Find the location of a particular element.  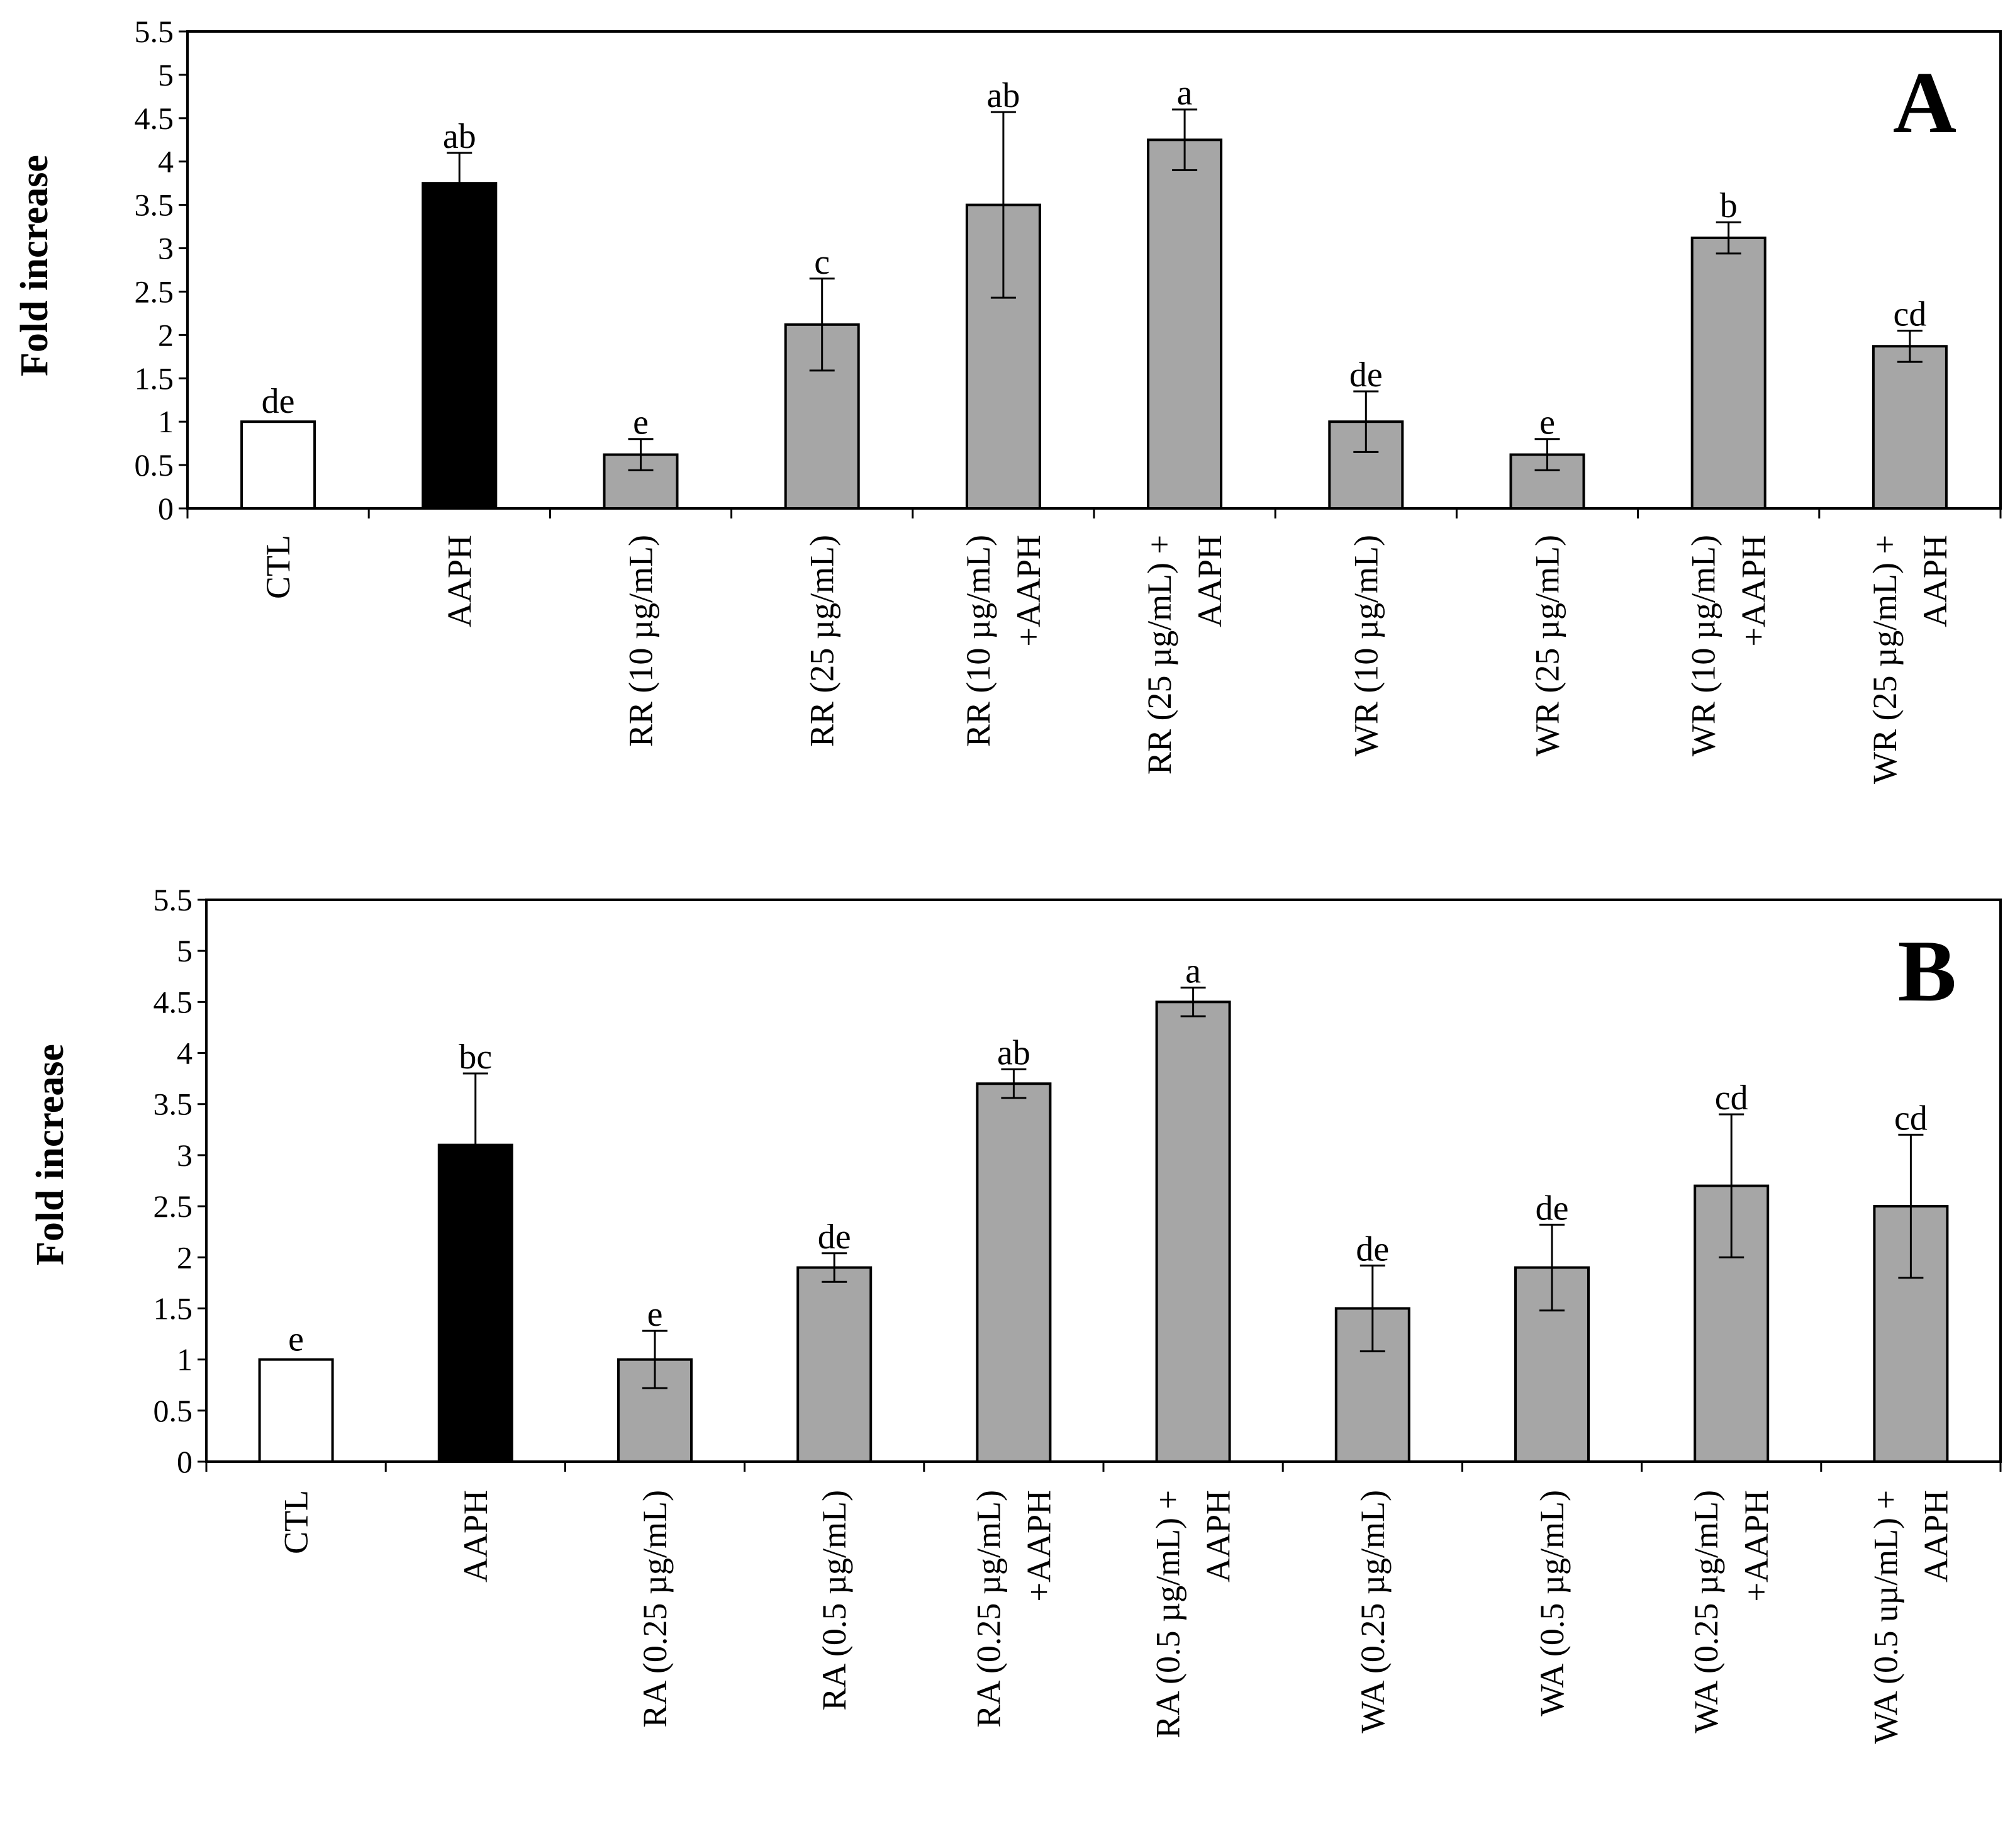

panel-a-significance-label: cd is located at coordinates (1909, 313).